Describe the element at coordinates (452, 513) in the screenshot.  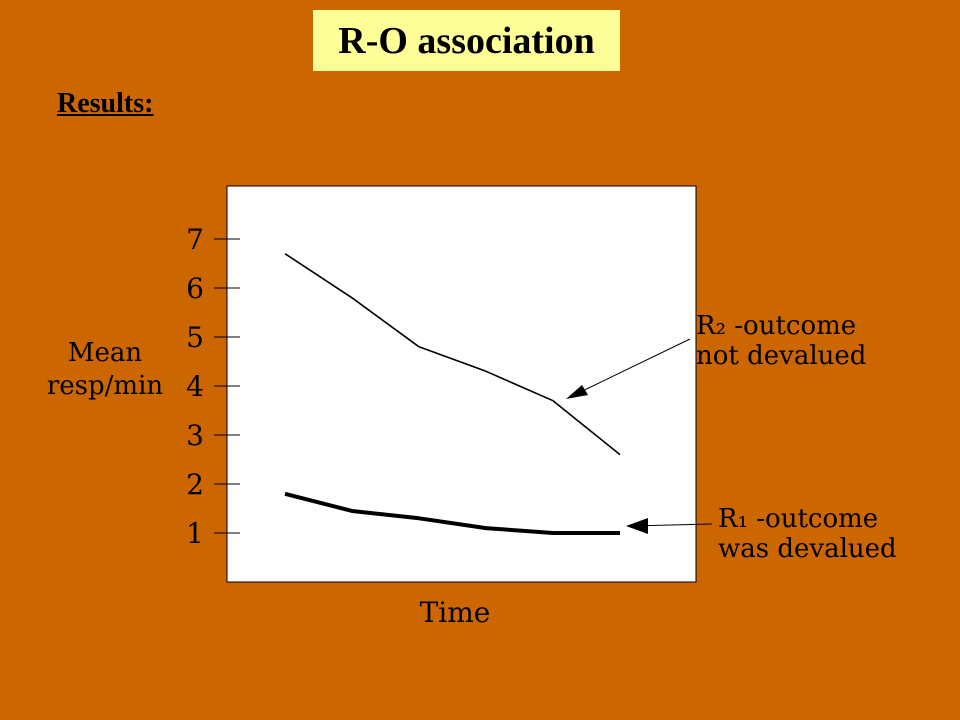
I see `series-r1-line` at that location.